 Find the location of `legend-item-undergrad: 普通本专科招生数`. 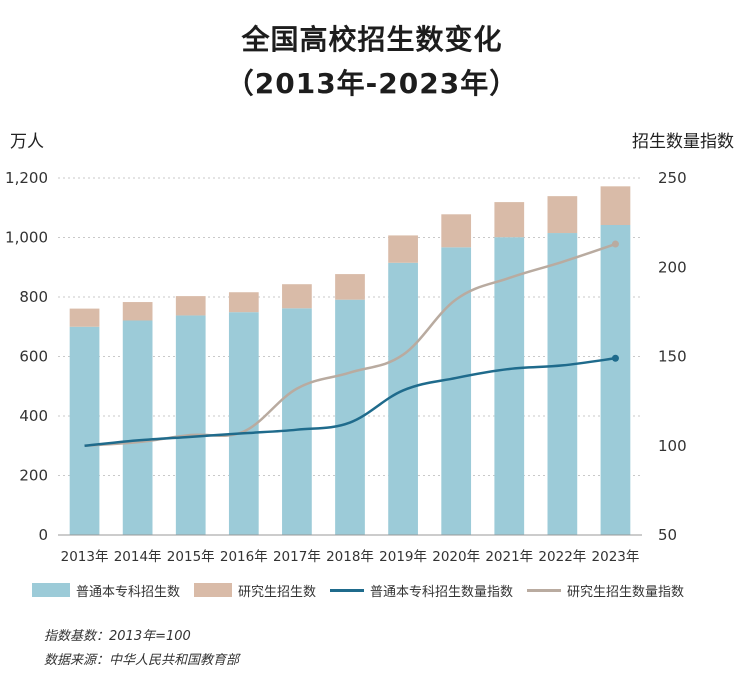

legend-item-undergrad: 普通本专科招生数 is located at coordinates (106, 590).